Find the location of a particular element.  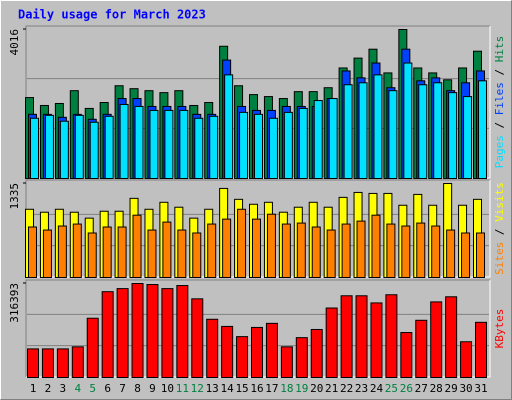

legend-entry: Files is located at coordinates (499, 98).